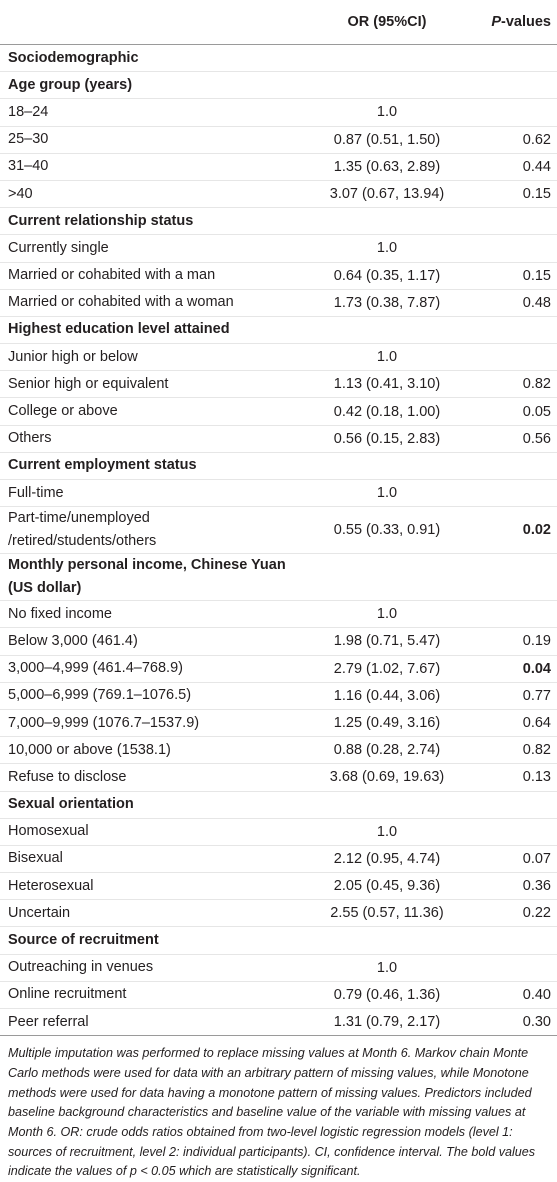  What do you see at coordinates (156, 167) in the screenshot?
I see `row-label: 31–40` at bounding box center [156, 167].